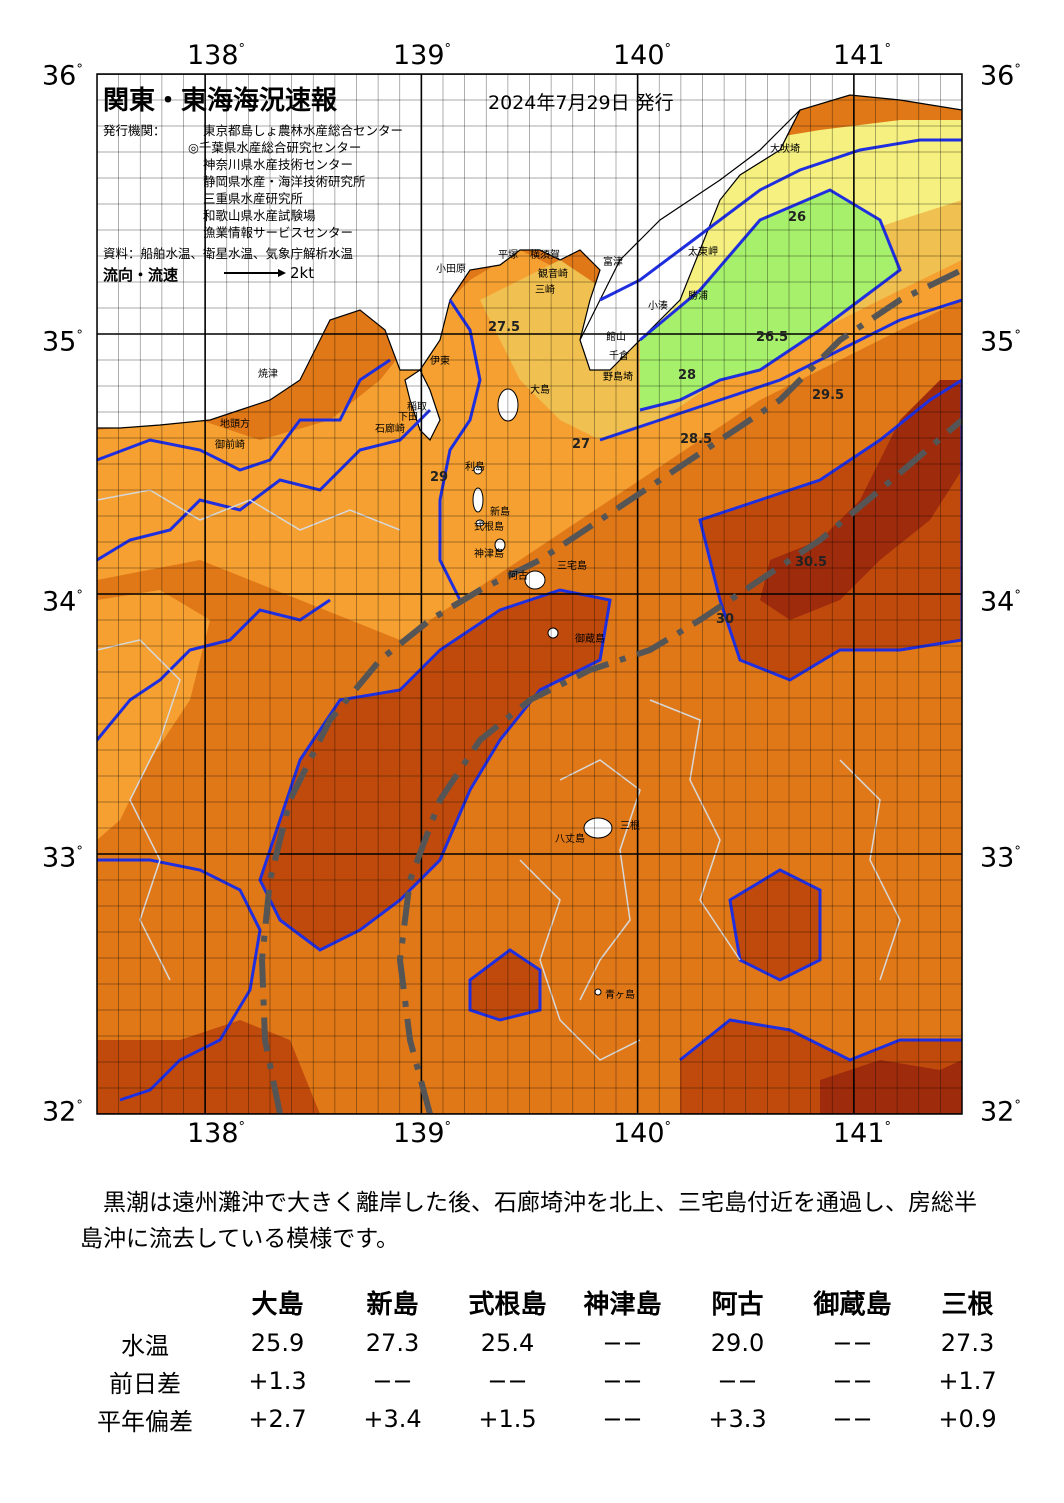 The image size is (1064, 1503). I want to click on land-boso, so click(690, 240).